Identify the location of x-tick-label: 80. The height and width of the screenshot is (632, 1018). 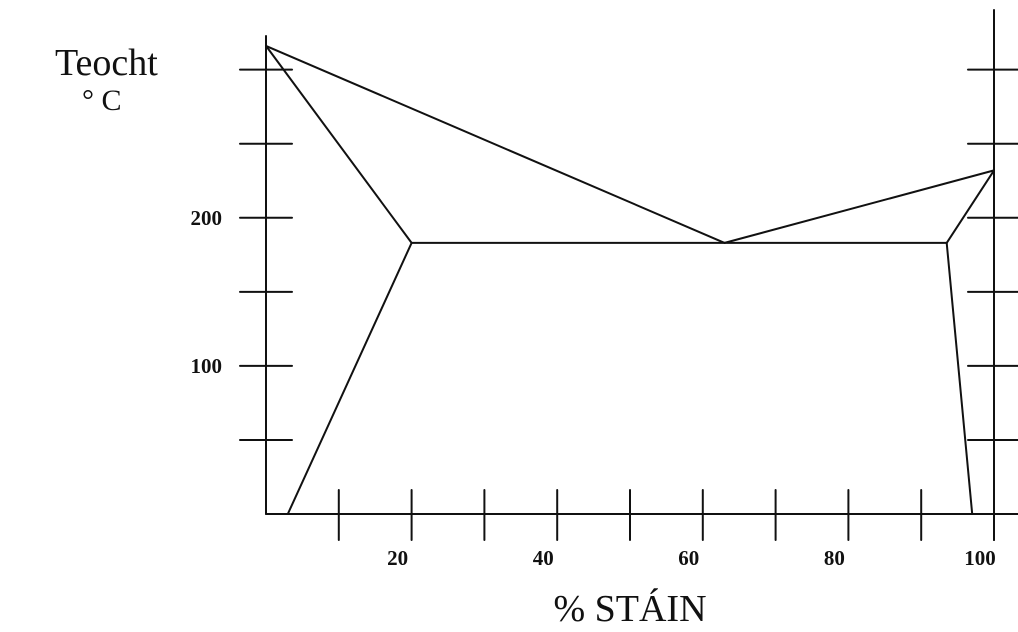
(834, 558).